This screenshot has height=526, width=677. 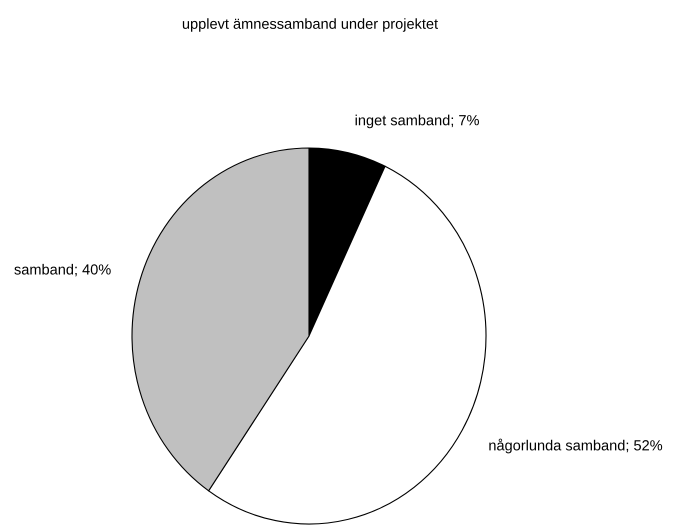 I want to click on chart-title: upplevt ämnessamband under projektet, so click(x=310, y=25).